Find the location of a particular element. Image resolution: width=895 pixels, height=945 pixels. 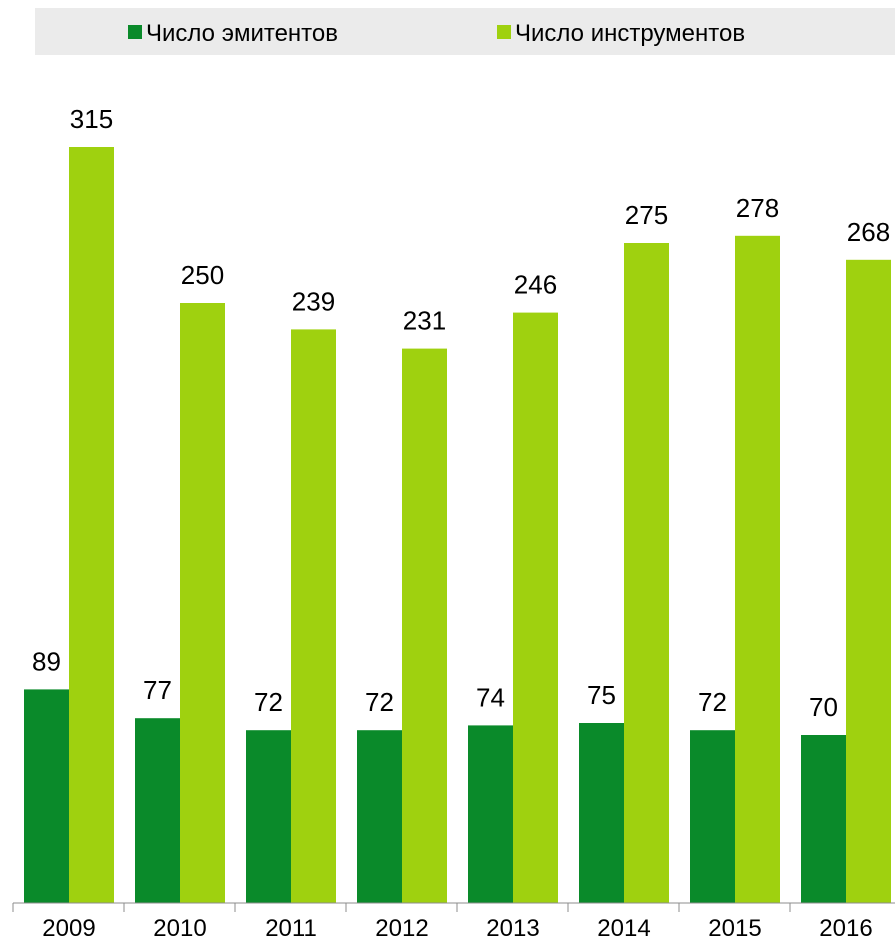

value-label-instruments-2010: 250 is located at coordinates (202, 275).